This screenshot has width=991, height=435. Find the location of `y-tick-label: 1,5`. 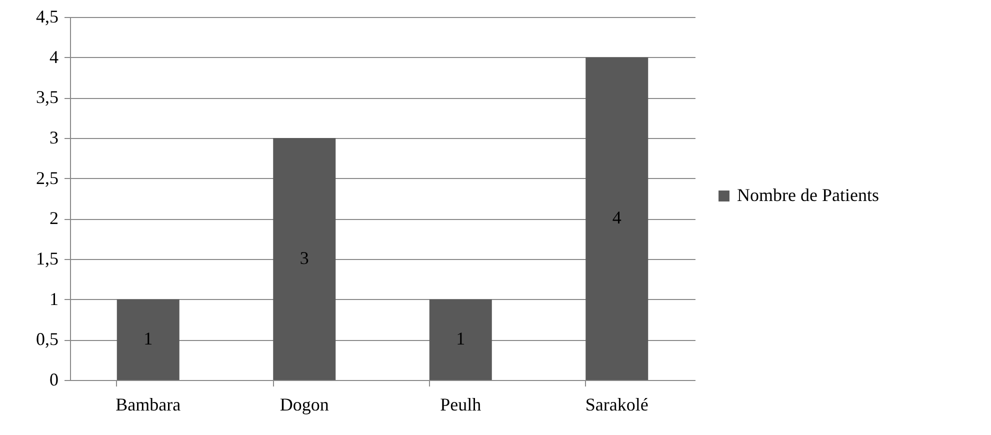

y-tick-label: 1,5 is located at coordinates (47, 258).